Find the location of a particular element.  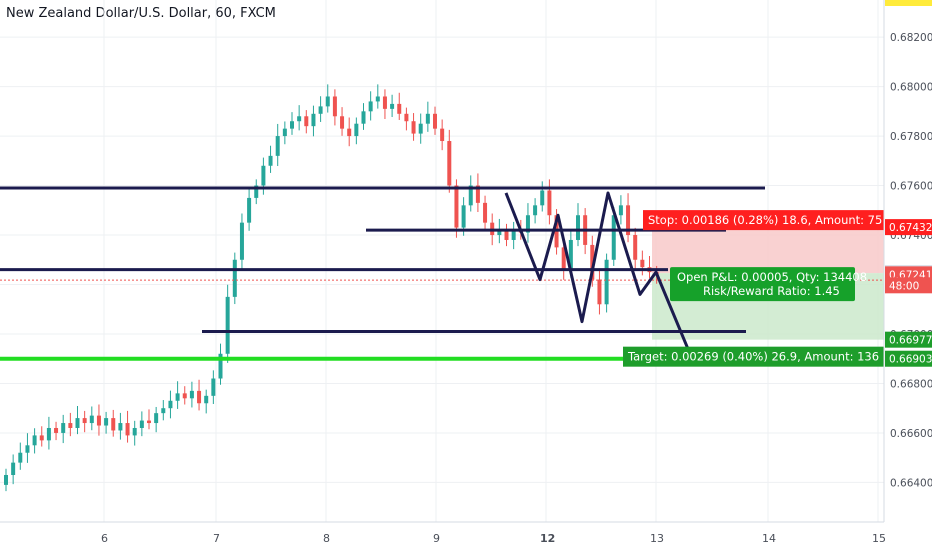

time-axis-bg is located at coordinates (442, 536).